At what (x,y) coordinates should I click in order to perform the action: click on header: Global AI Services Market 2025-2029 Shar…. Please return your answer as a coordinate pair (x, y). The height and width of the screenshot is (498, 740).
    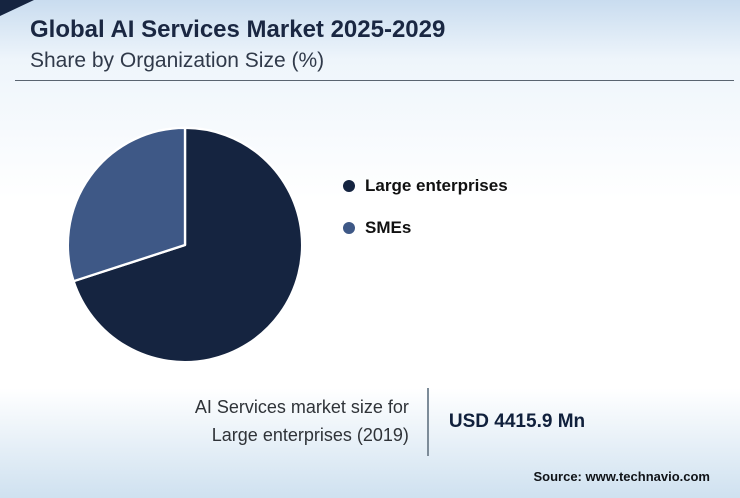
    Looking at the image, I should click on (370, 44).